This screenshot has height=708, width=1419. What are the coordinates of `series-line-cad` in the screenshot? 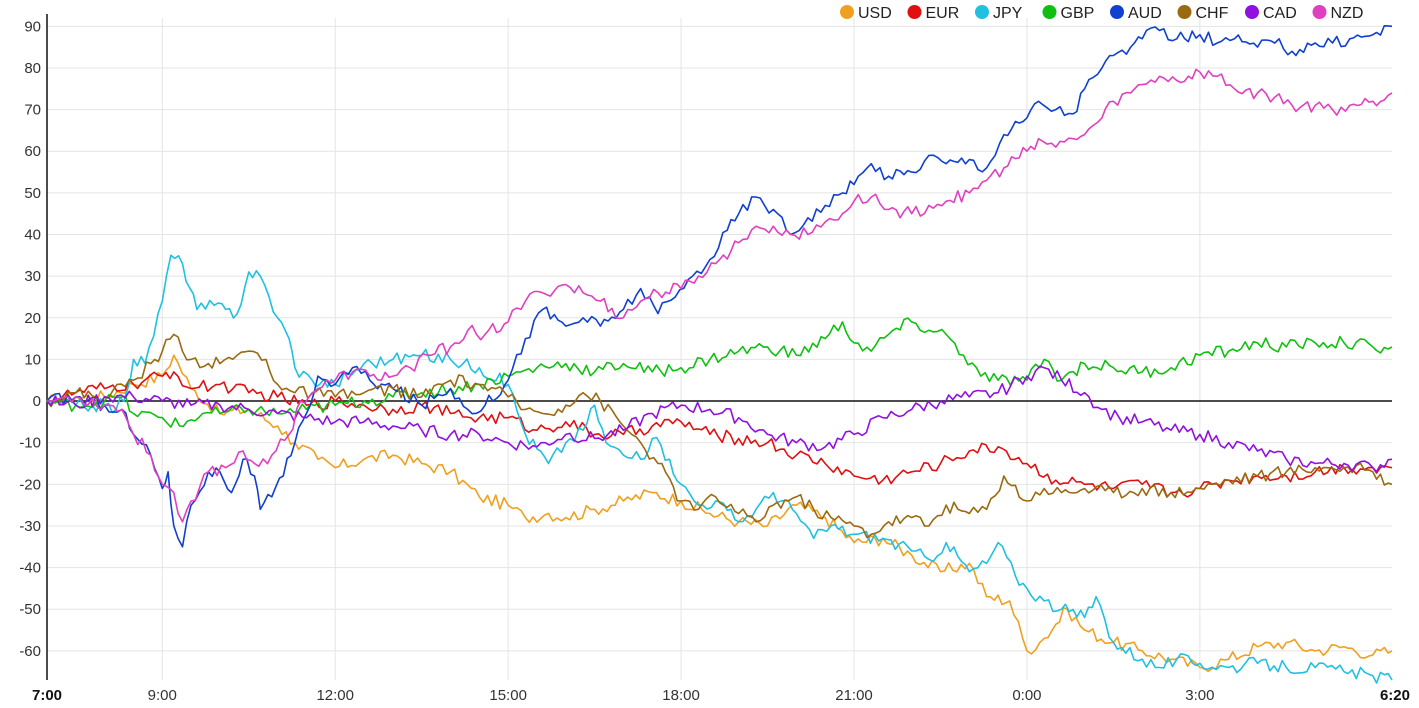 It's located at (719, 419).